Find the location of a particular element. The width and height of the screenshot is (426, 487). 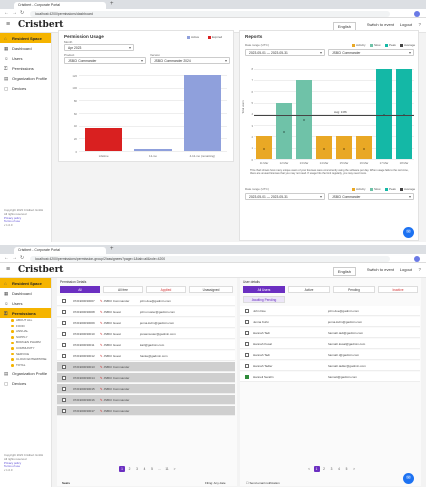

table-row: 0721900030014 JSBCI Commander is located at coordinates (146, 378).